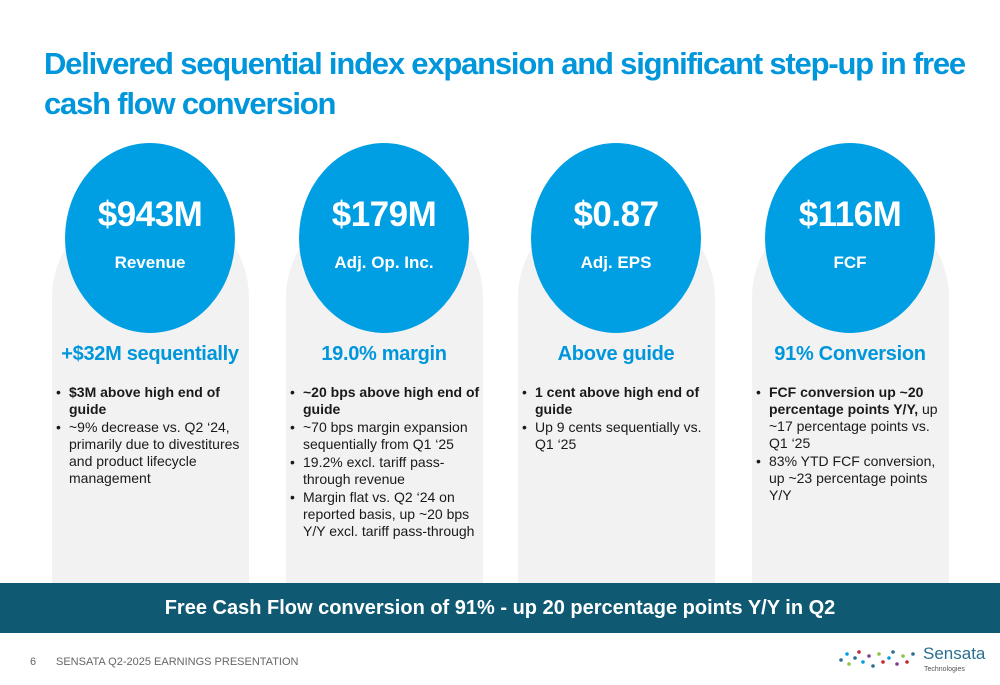 The height and width of the screenshot is (685, 1000). Describe the element at coordinates (150, 354) in the screenshot. I see `revenue-highlight: +$32M sequentially` at that location.